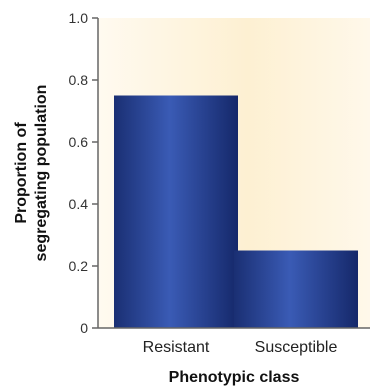 The image size is (382, 390). I want to click on x-tick-label-resistant: Resistant, so click(176, 347).